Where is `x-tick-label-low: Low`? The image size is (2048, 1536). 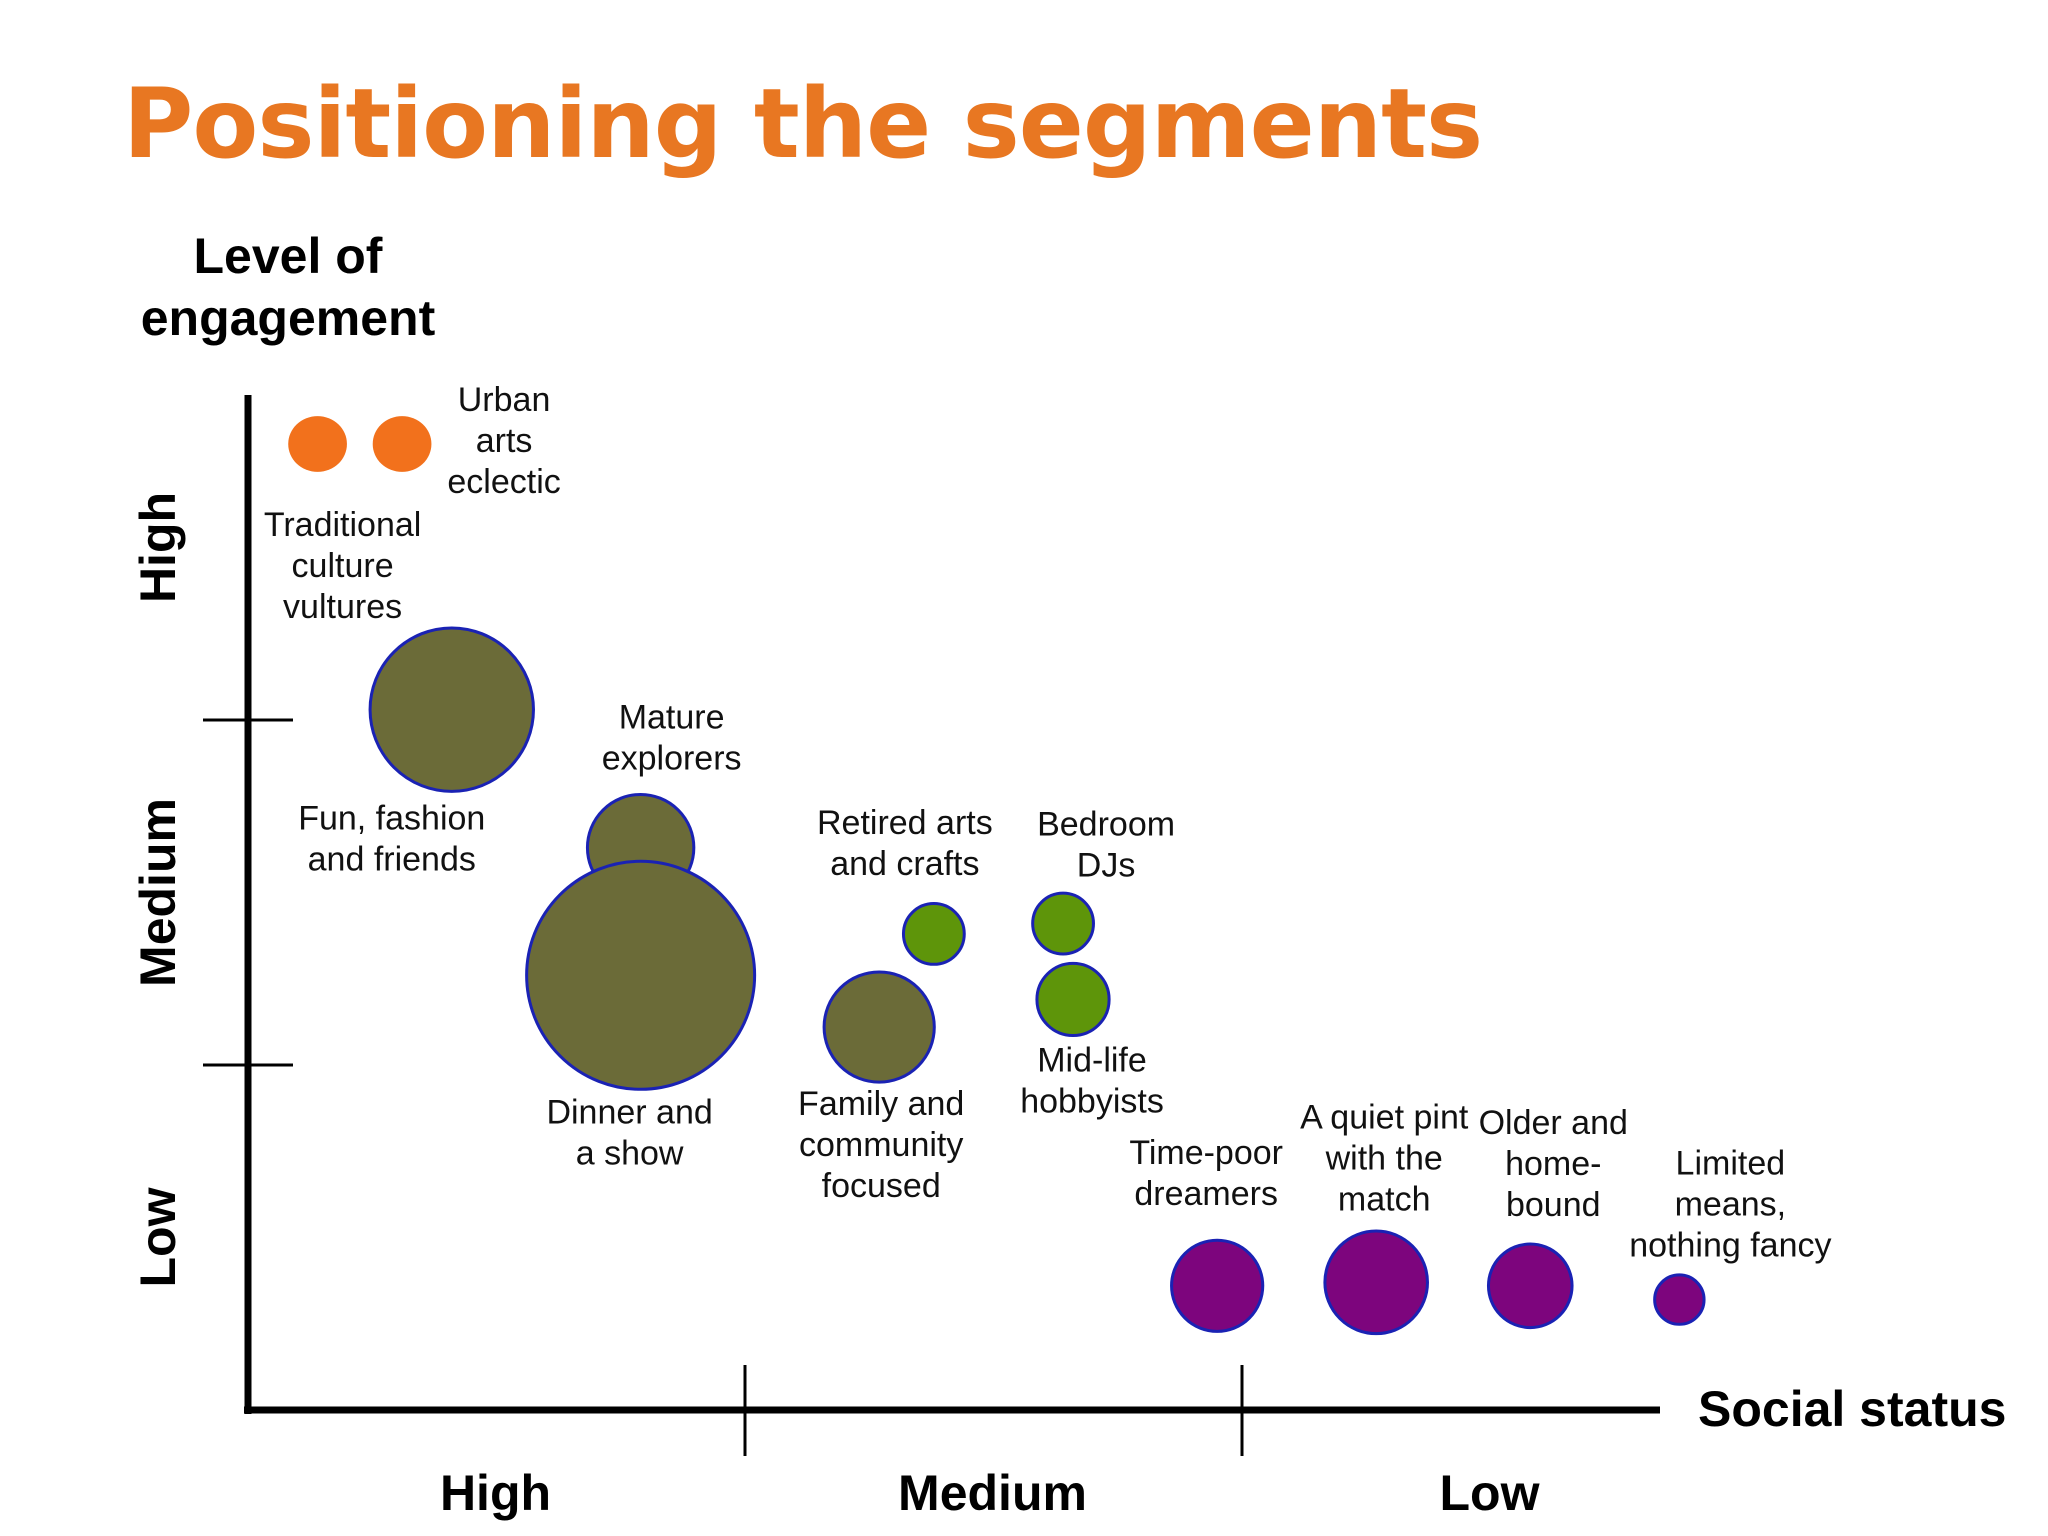
x-tick-label-low: Low is located at coordinates (1490, 1493).